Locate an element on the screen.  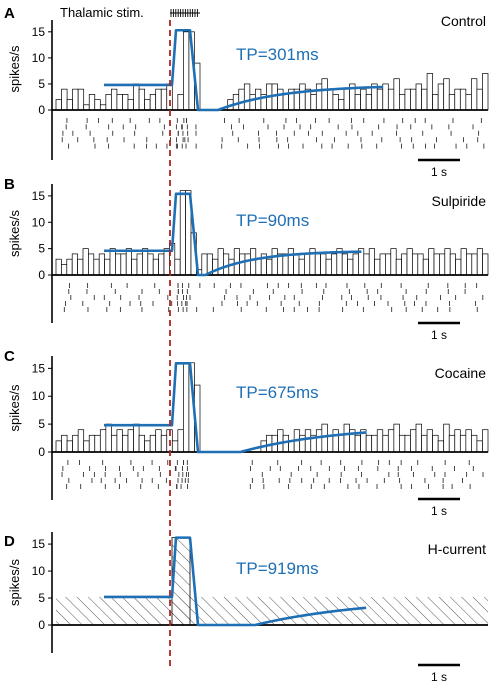
spike-raster is located at coordinates (273, 133).